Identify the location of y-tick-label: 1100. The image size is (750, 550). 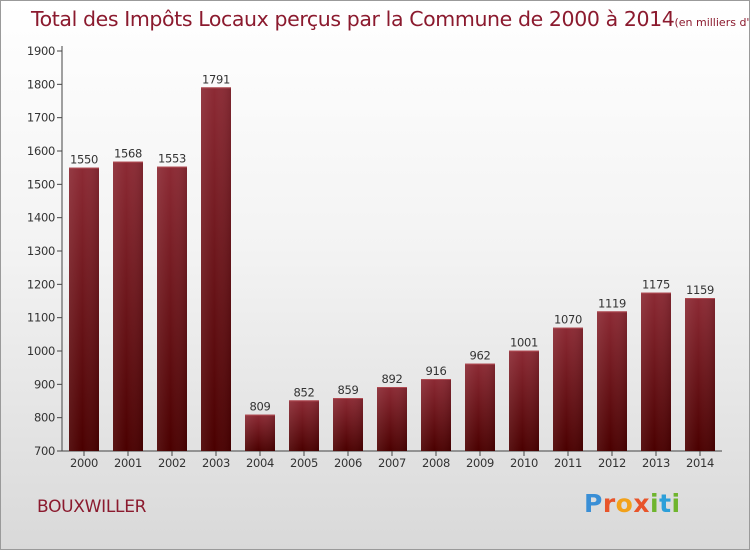
(41, 318).